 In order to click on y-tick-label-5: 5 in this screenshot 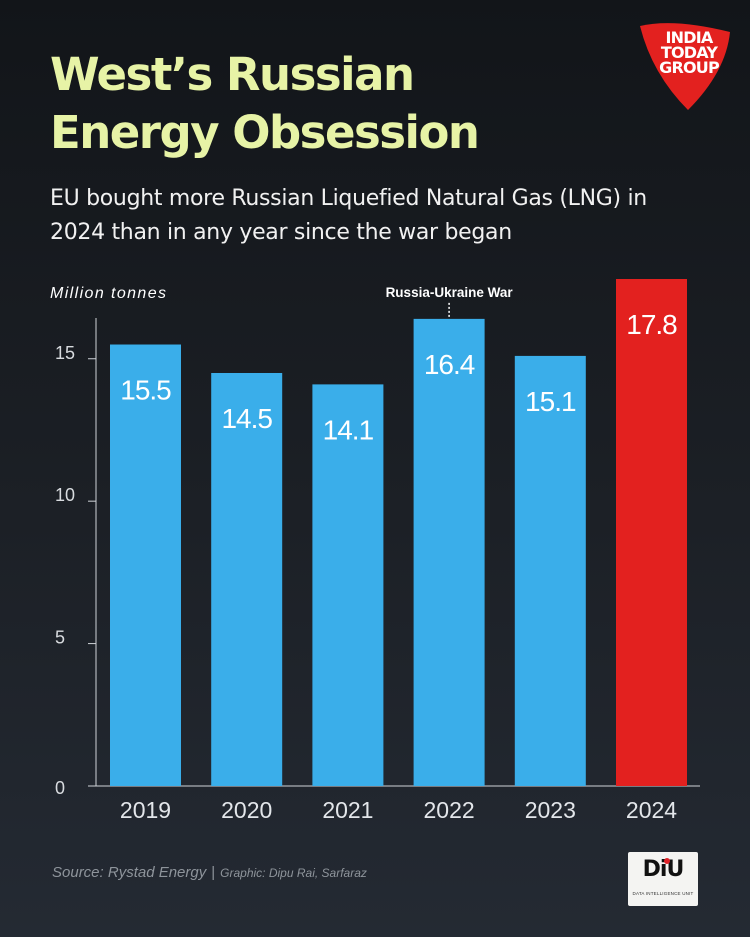, I will do `click(60, 638)`.